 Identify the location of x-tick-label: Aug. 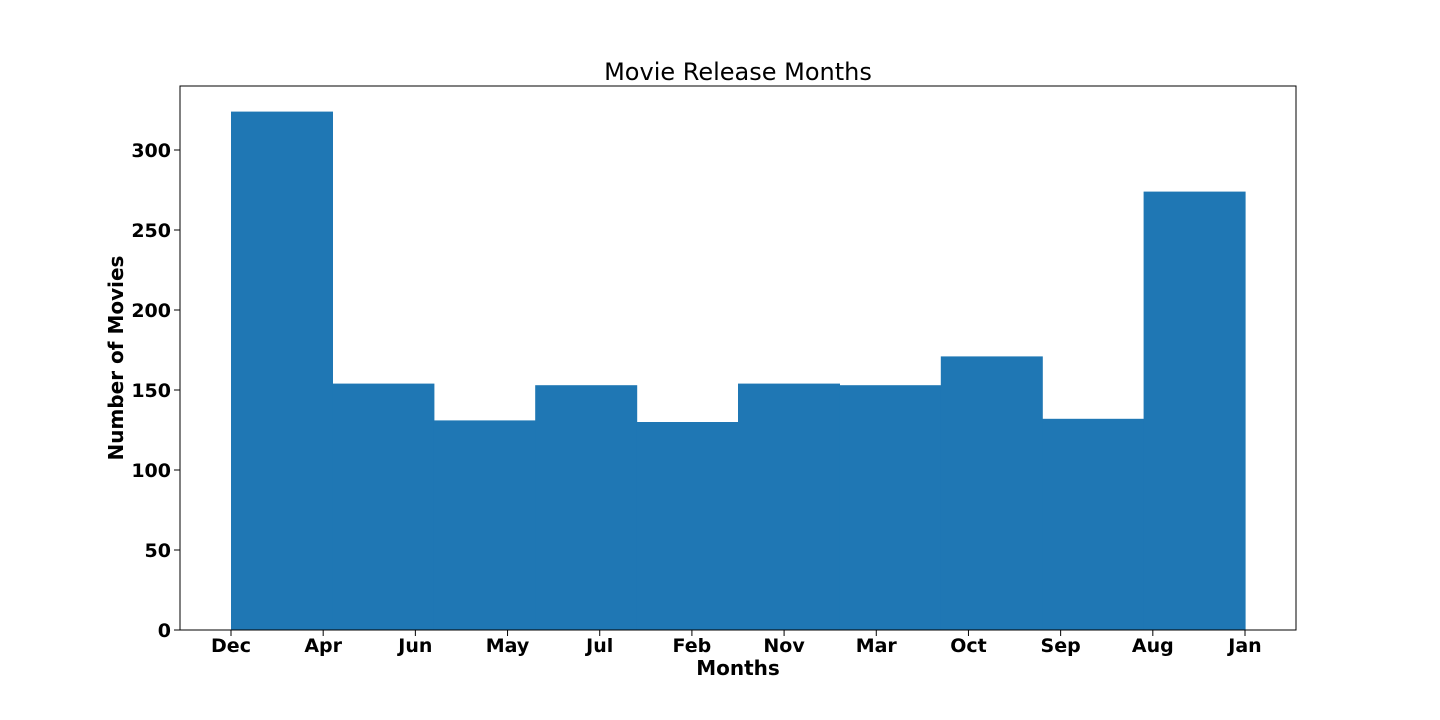
(1153, 646).